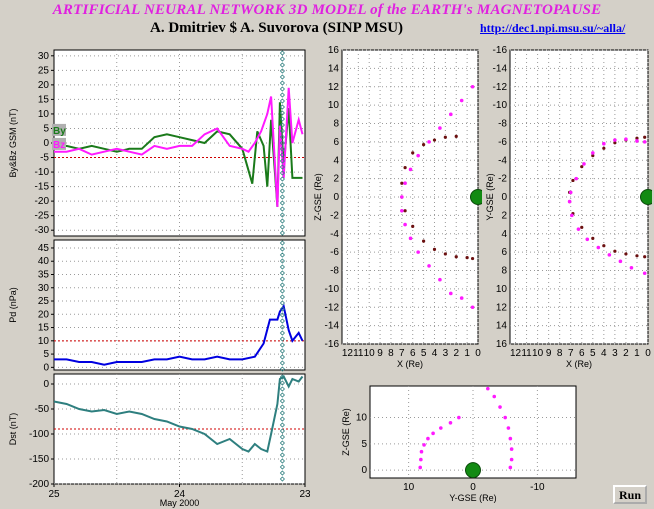 The width and height of the screenshot is (654, 509). What do you see at coordinates (39, 434) in the screenshot?
I see `y-tick-label: -100` at bounding box center [39, 434].